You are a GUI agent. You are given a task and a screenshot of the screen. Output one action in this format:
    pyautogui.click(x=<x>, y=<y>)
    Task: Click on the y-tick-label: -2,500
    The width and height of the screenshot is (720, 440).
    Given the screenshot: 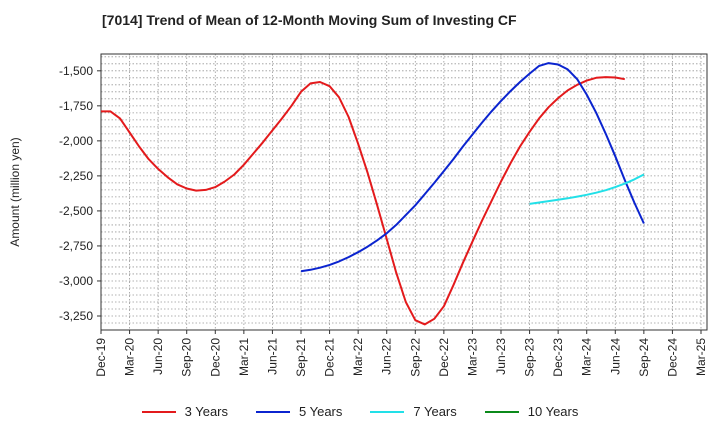 What is the action you would take?
    pyautogui.click(x=76, y=211)
    